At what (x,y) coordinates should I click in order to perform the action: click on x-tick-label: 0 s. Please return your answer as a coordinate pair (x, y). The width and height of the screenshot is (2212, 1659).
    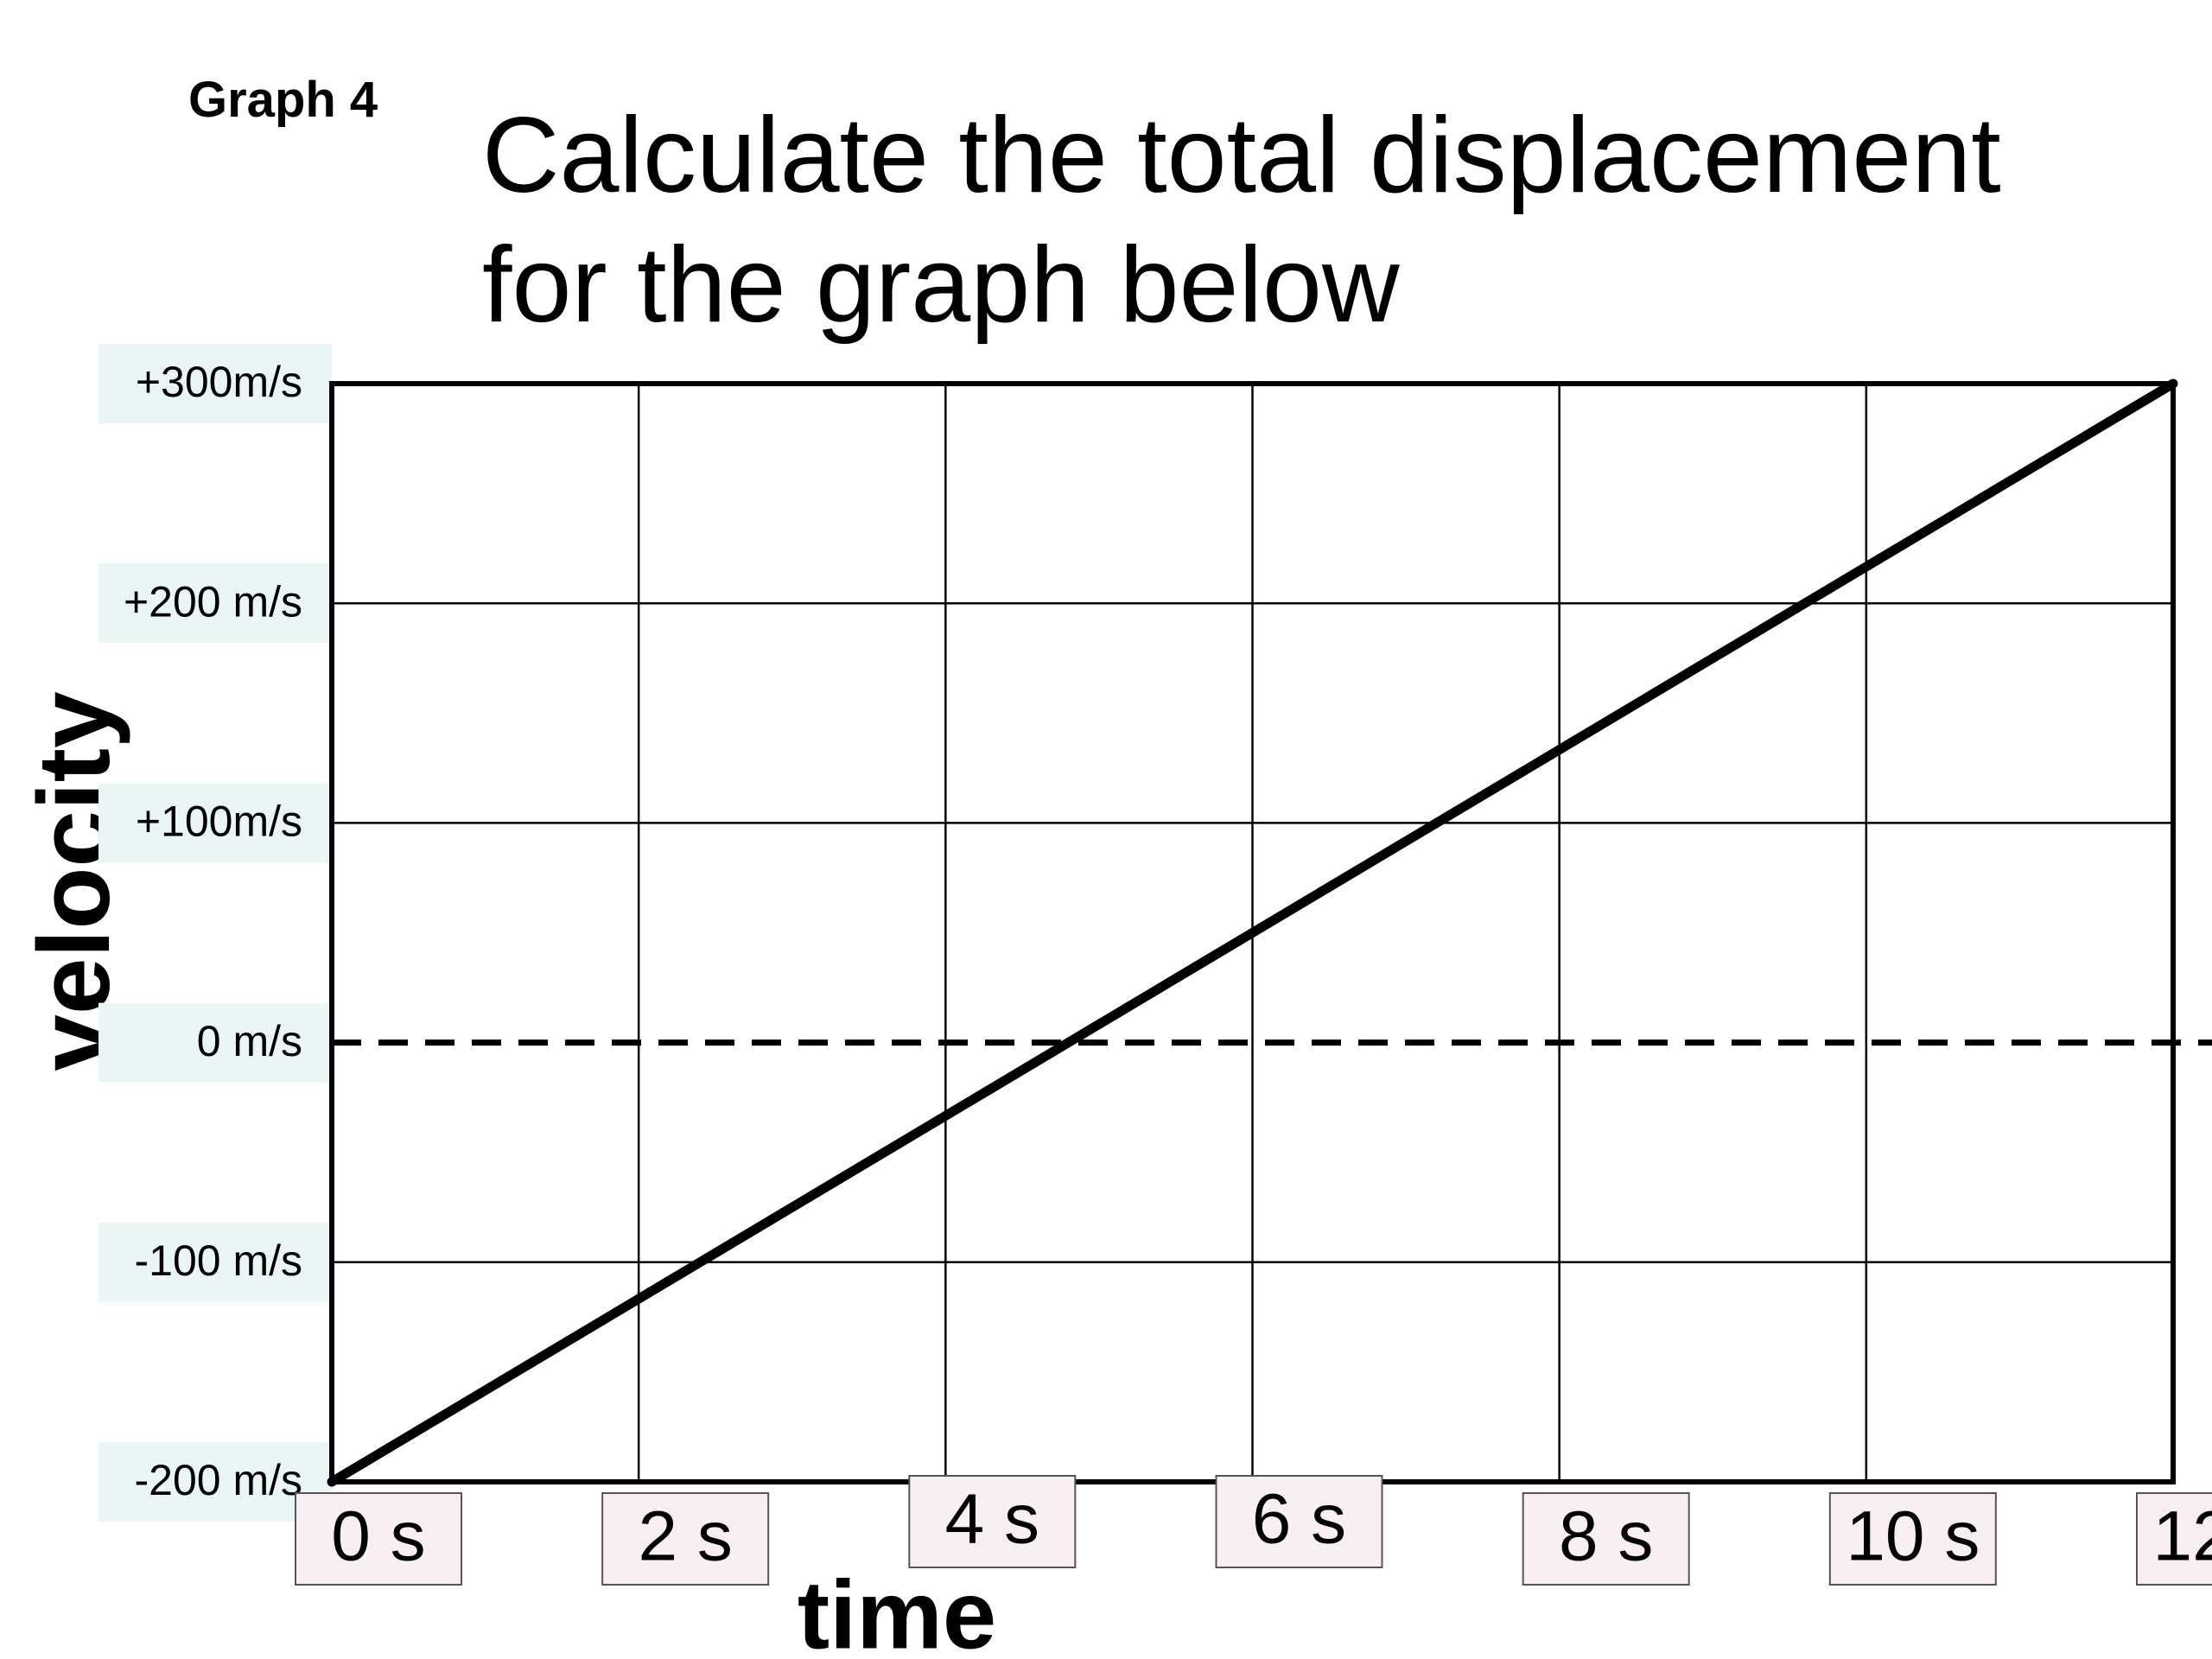
    Looking at the image, I should click on (378, 1536).